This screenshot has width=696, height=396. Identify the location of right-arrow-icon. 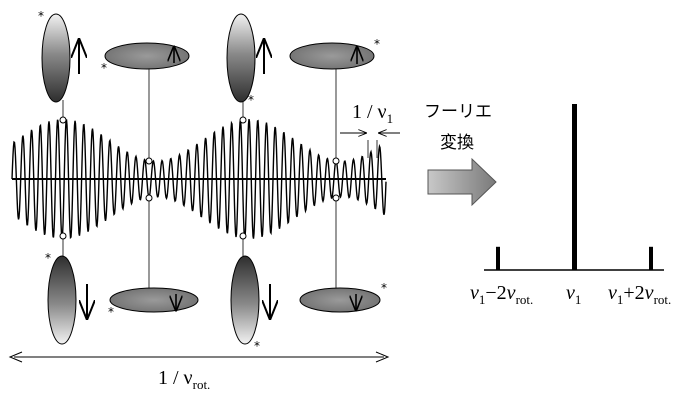
(462, 182).